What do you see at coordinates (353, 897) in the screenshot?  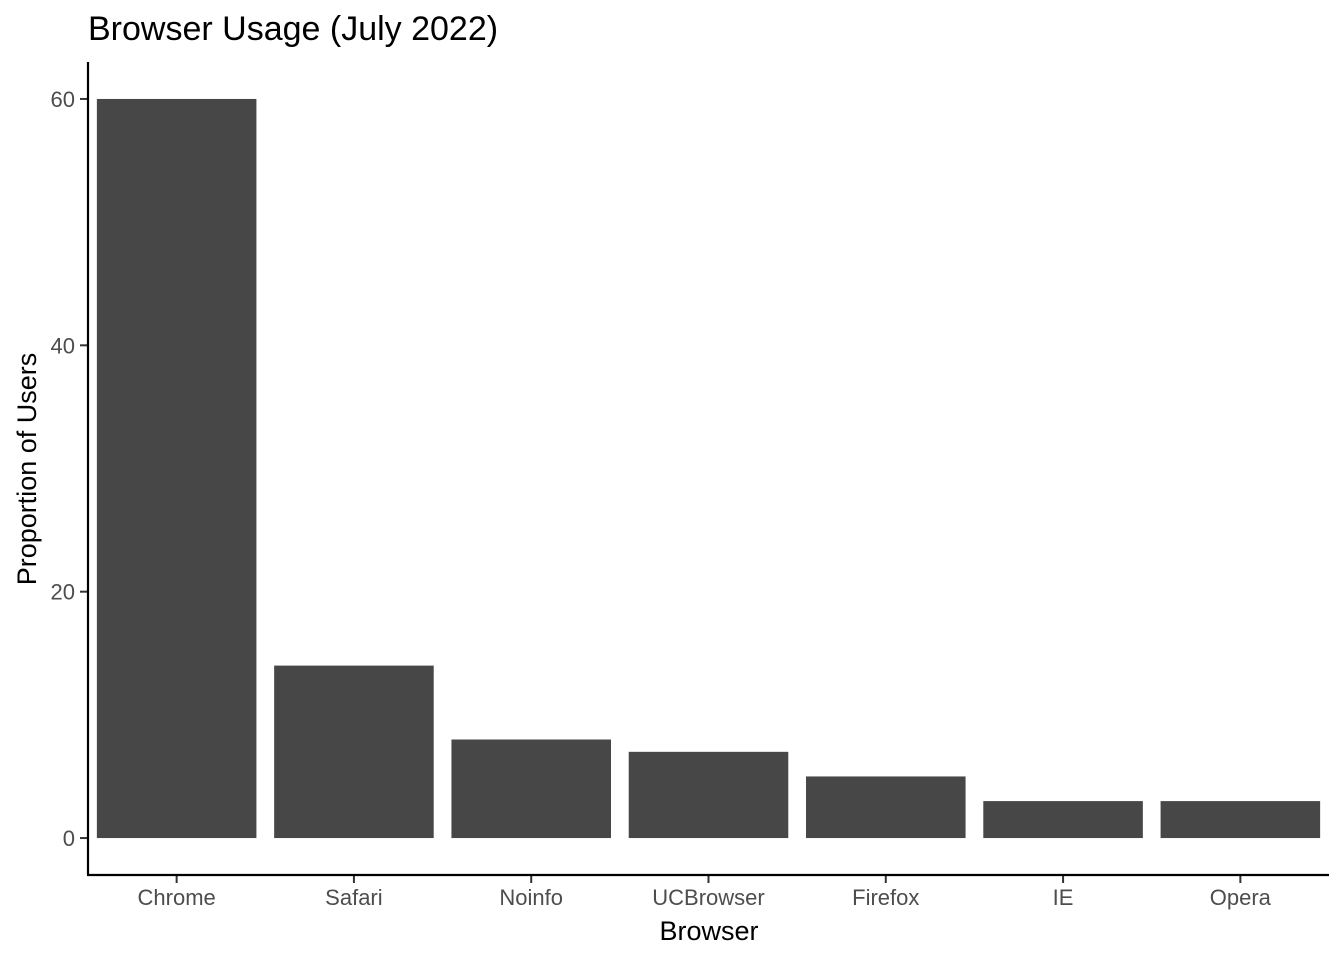 I see `x-tick-label: Safari` at bounding box center [353, 897].